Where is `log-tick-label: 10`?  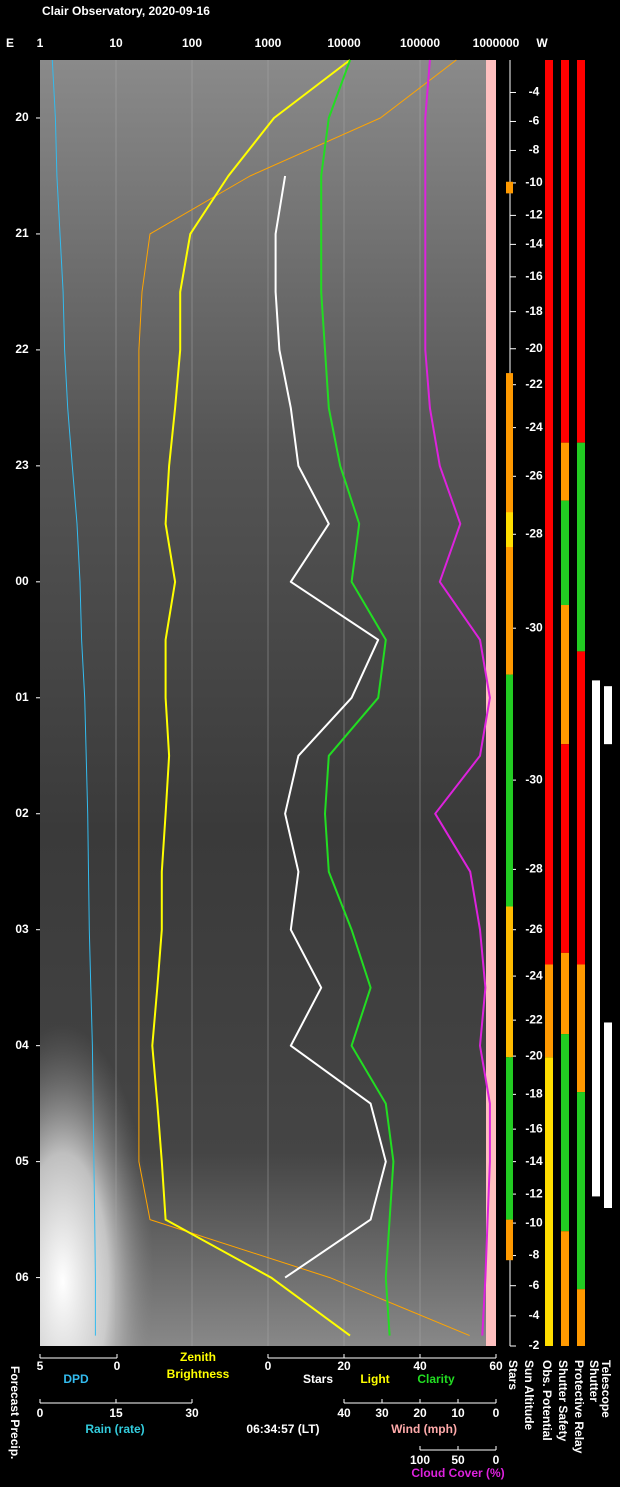 log-tick-label: 10 is located at coordinates (116, 43).